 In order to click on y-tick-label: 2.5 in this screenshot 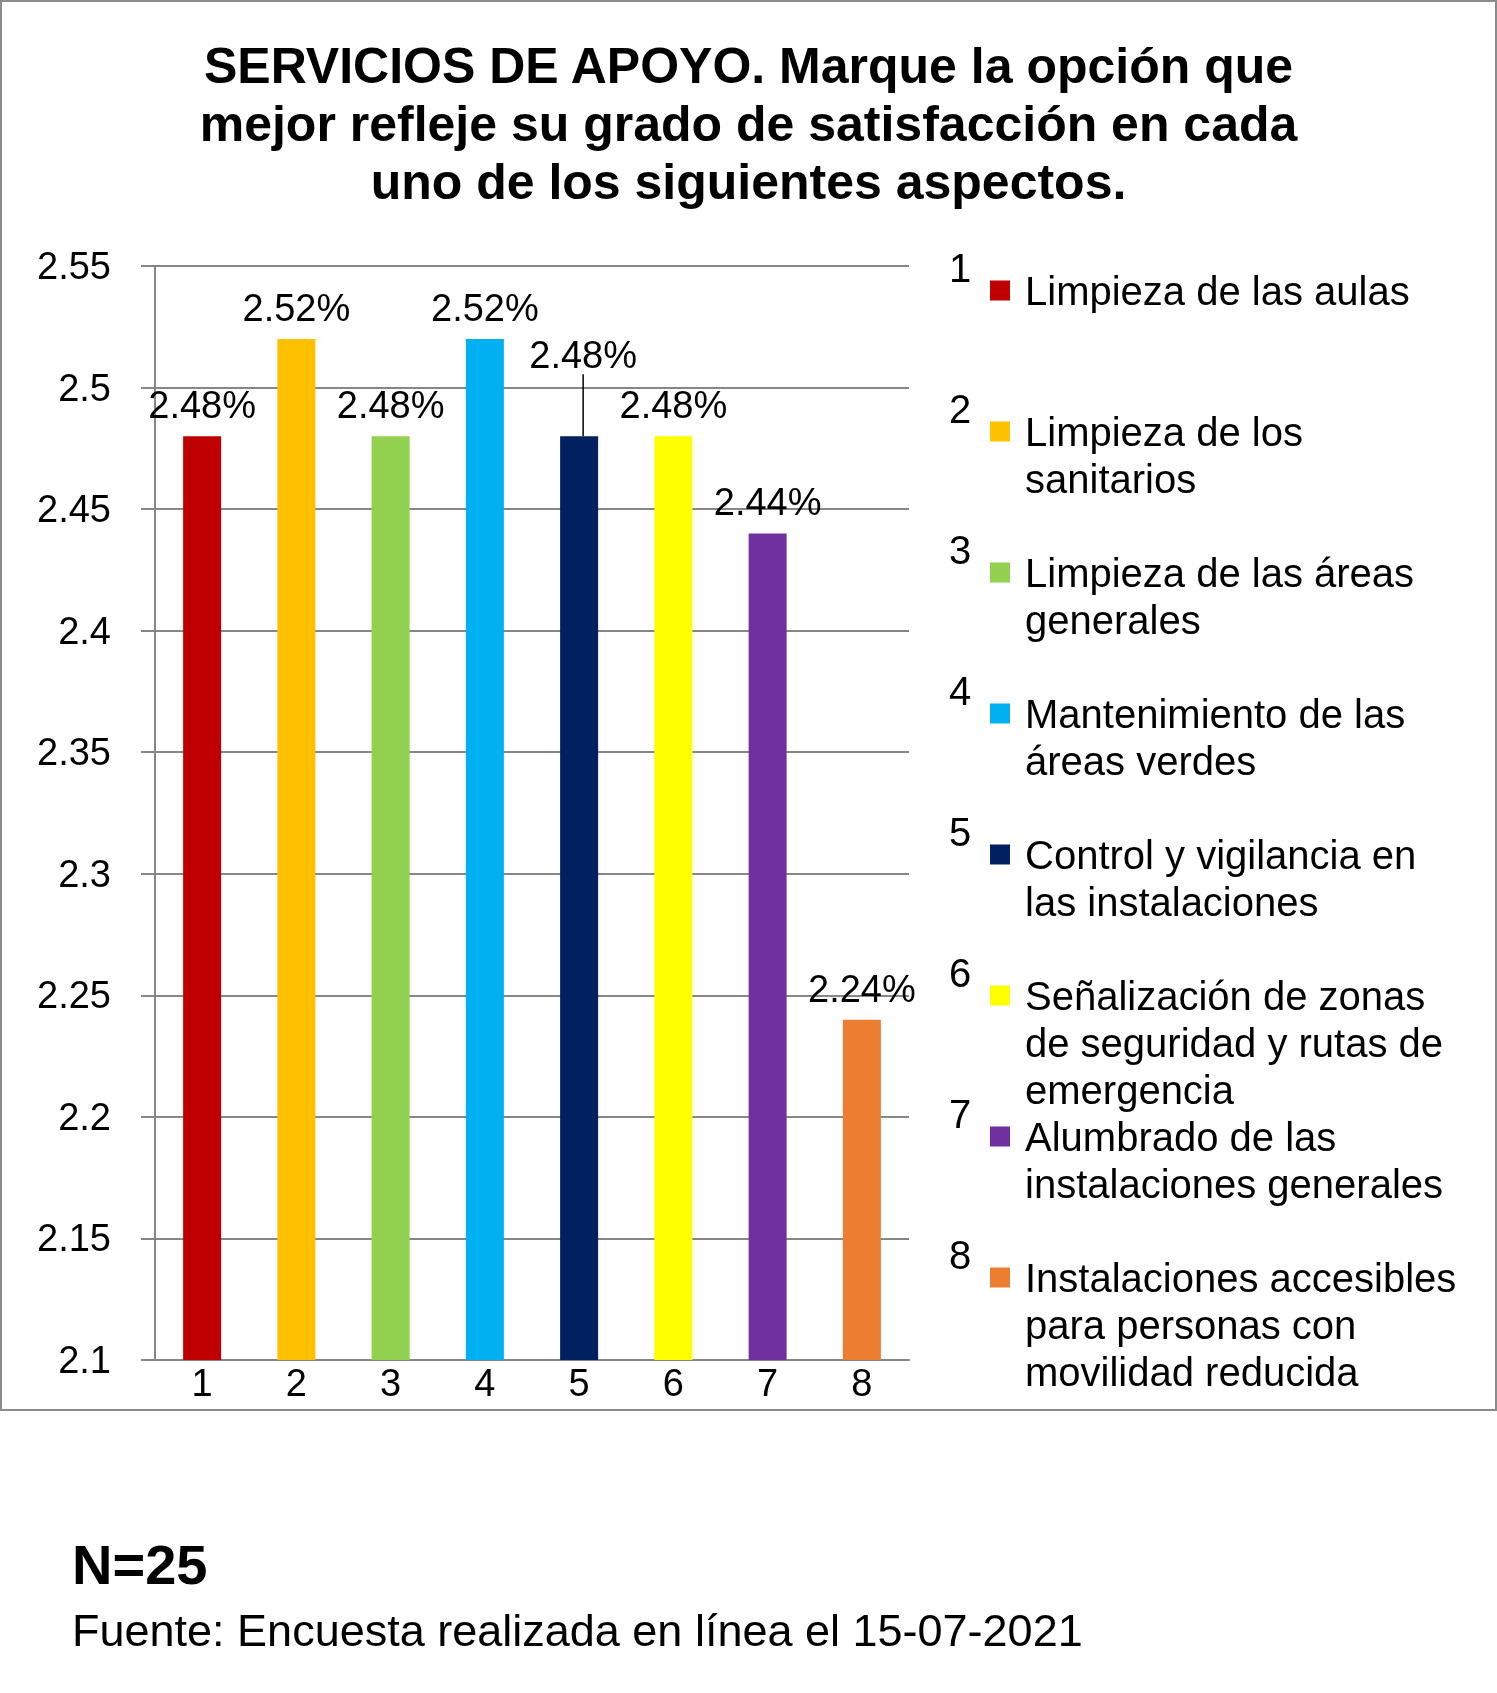, I will do `click(84, 387)`.